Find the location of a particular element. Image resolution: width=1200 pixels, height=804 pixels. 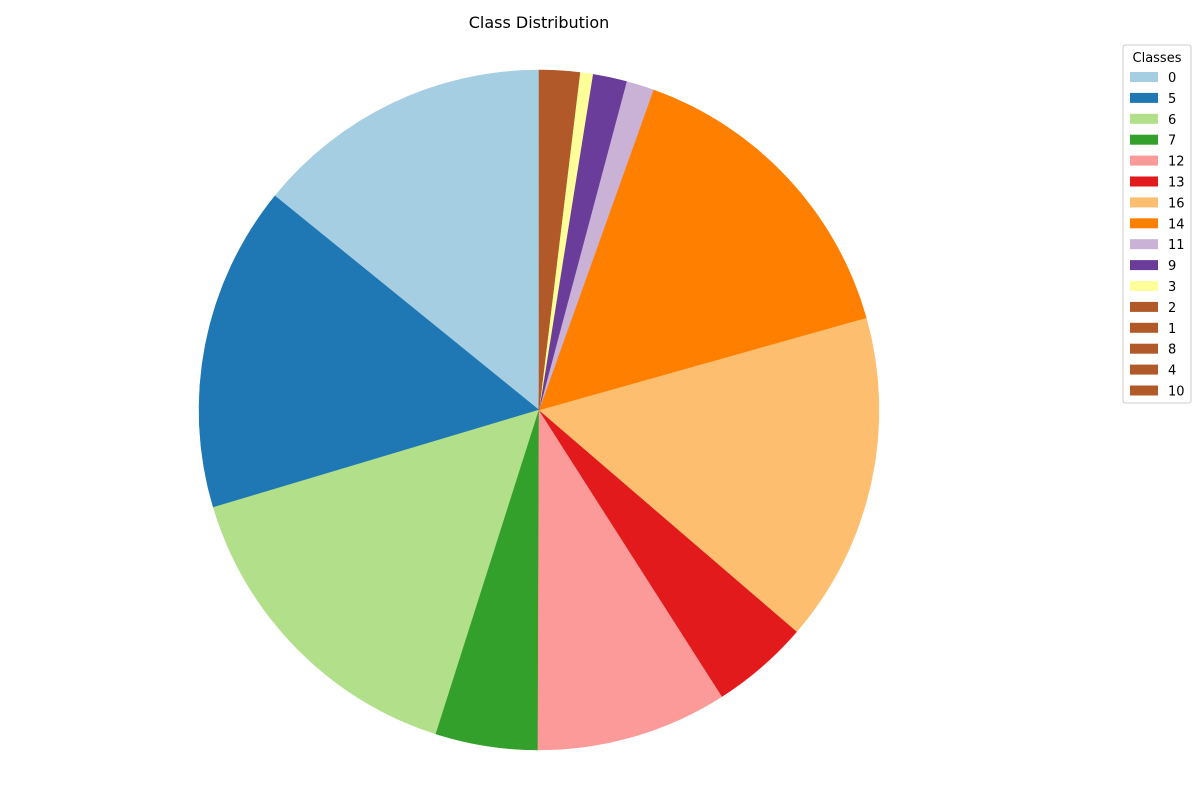

legend-label-10: 10 is located at coordinates (1176, 392).